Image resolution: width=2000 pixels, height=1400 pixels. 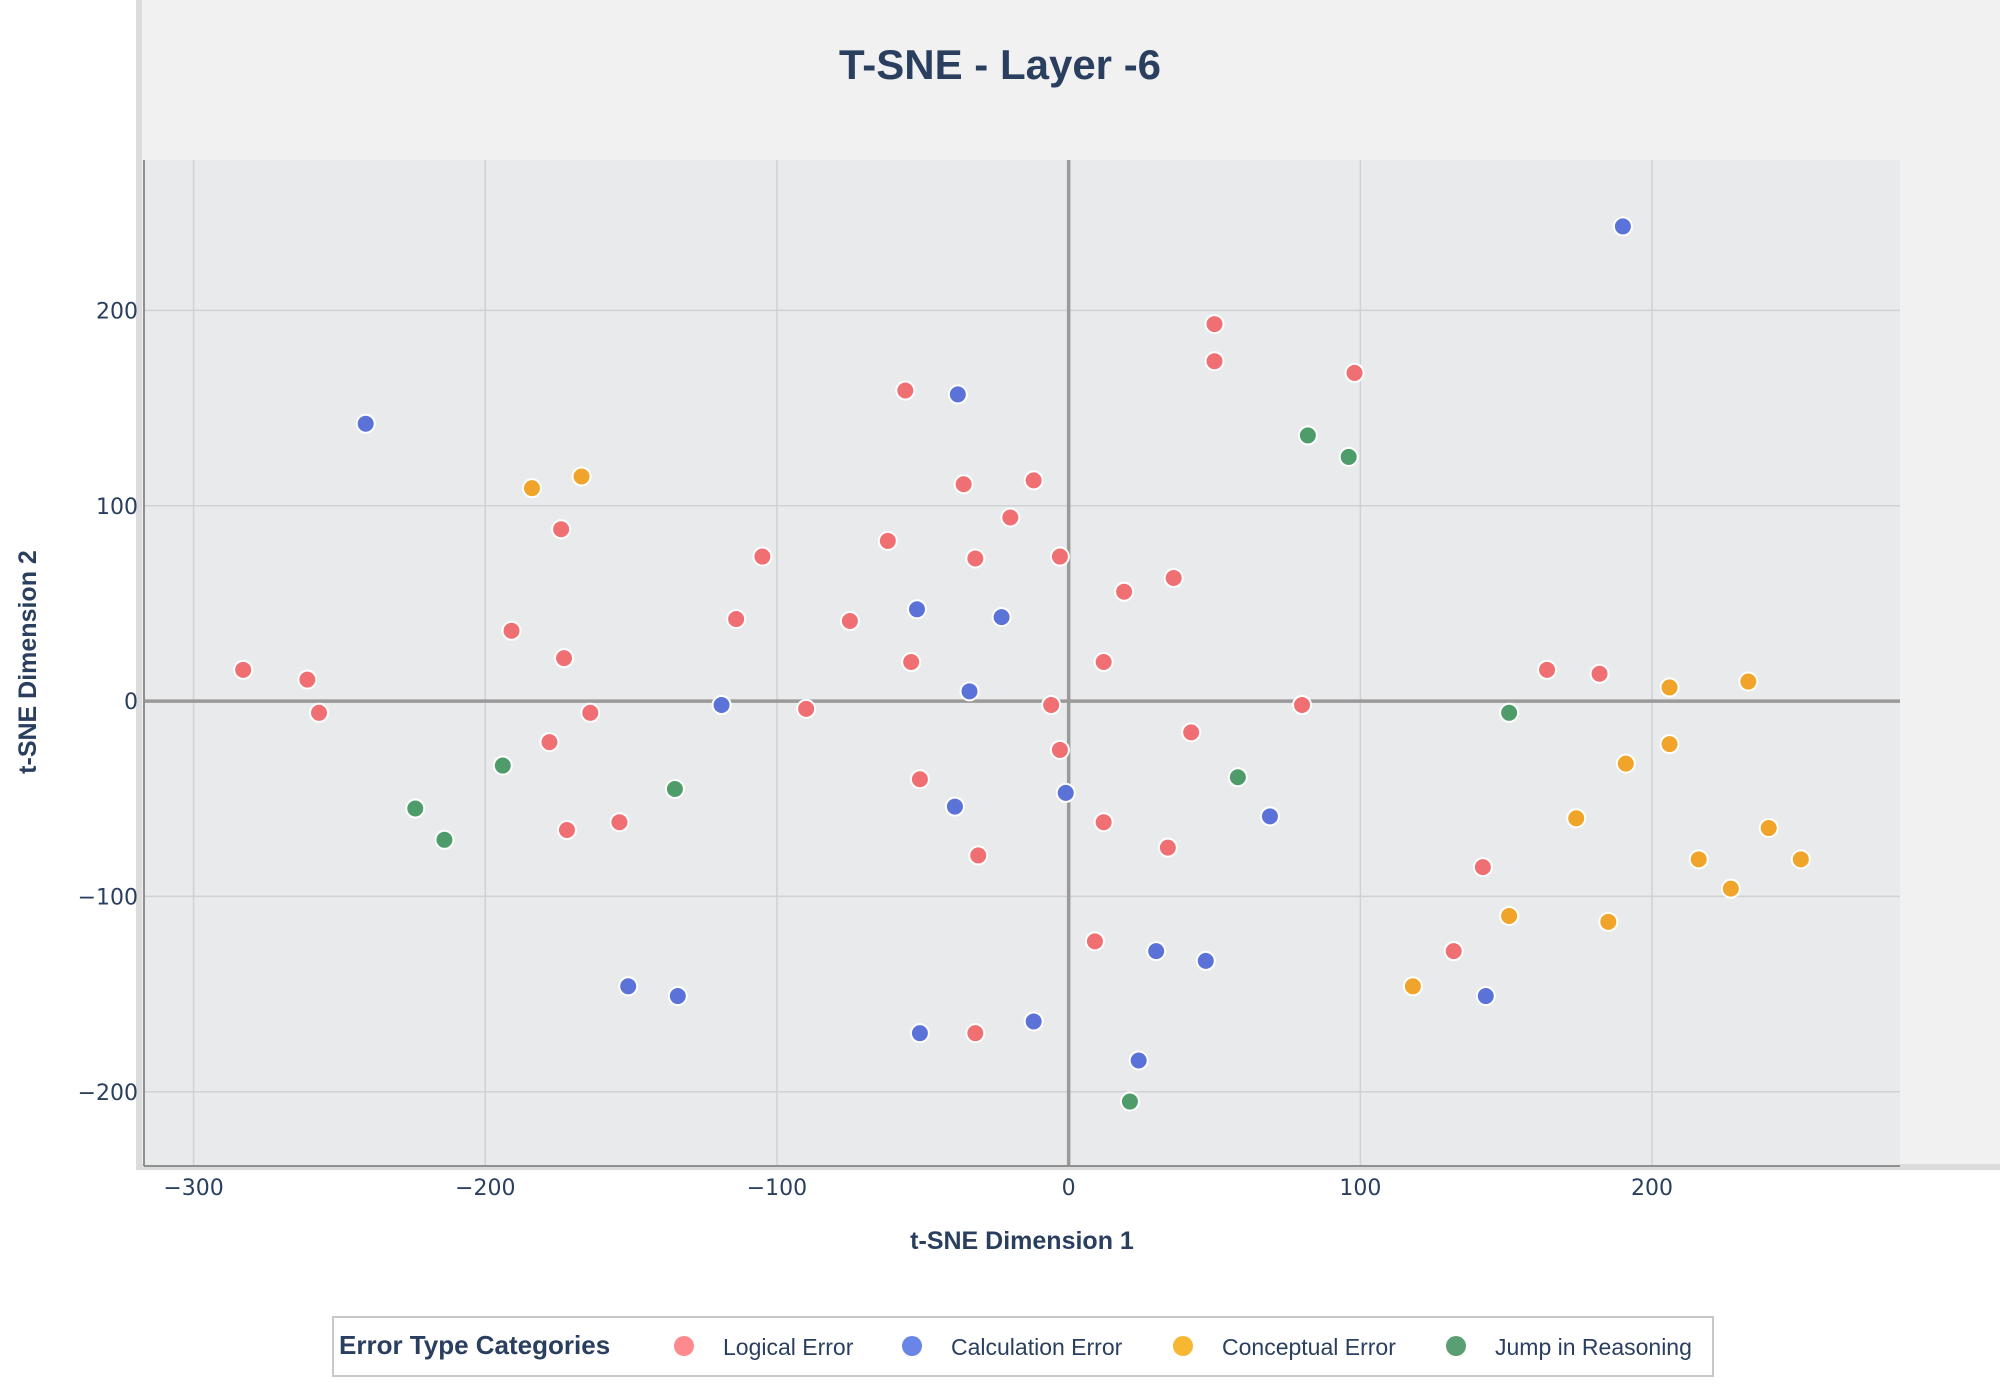 I want to click on y-tick-label: 0, so click(x=131, y=702).